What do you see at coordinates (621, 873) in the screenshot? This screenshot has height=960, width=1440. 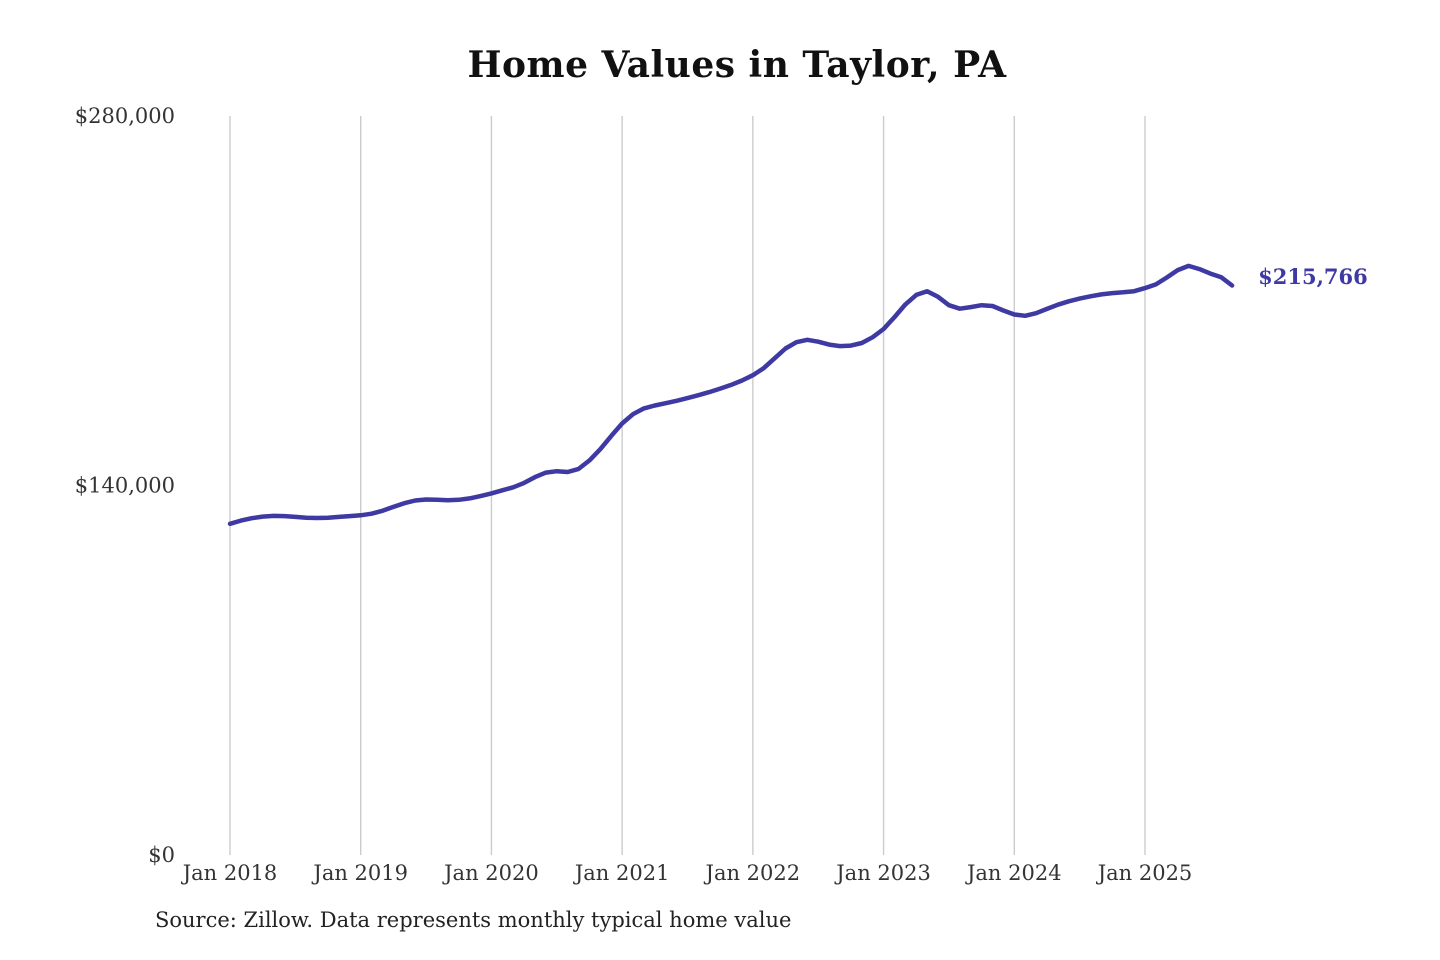 I see `x-axis-tick-label: Jan 2021` at bounding box center [621, 873].